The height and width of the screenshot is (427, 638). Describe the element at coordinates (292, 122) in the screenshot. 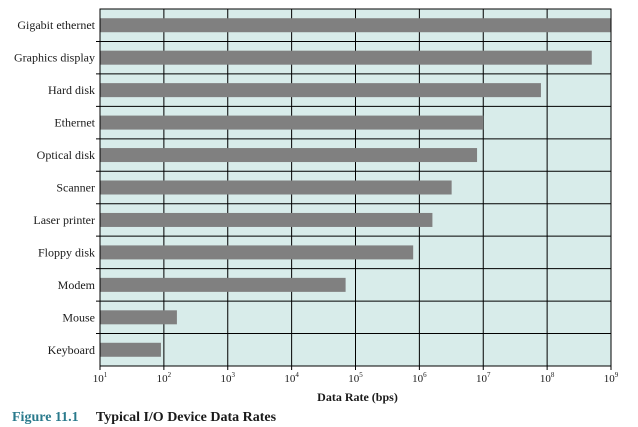

I see `bar-ethernet` at that location.